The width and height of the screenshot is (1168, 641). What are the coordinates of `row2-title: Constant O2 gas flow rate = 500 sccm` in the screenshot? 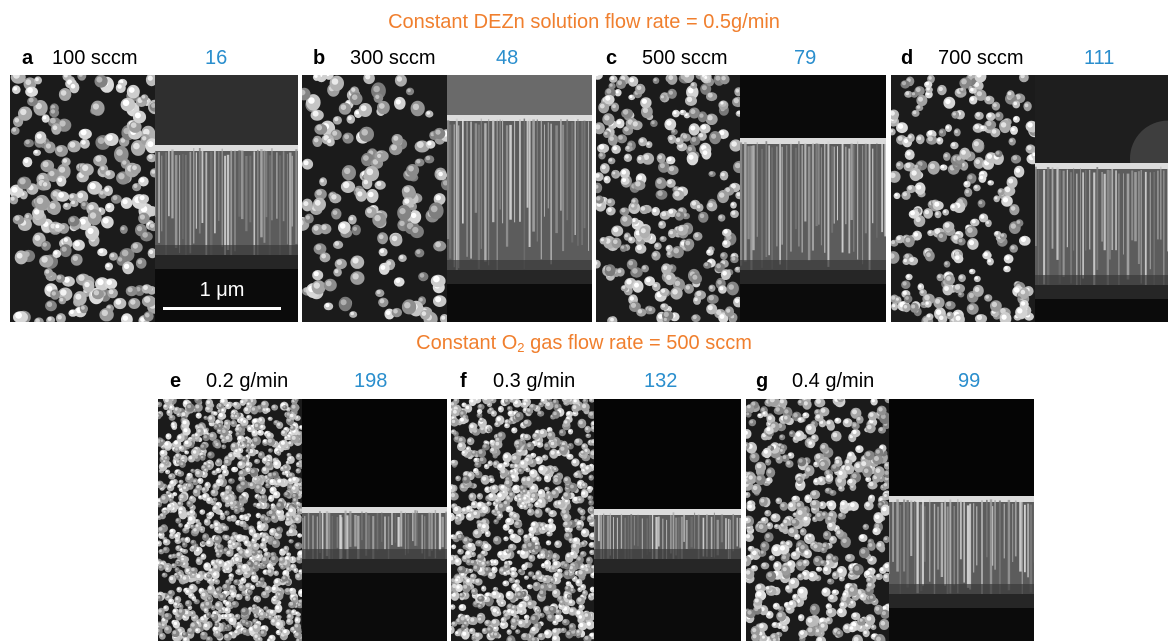 It's located at (584, 343).